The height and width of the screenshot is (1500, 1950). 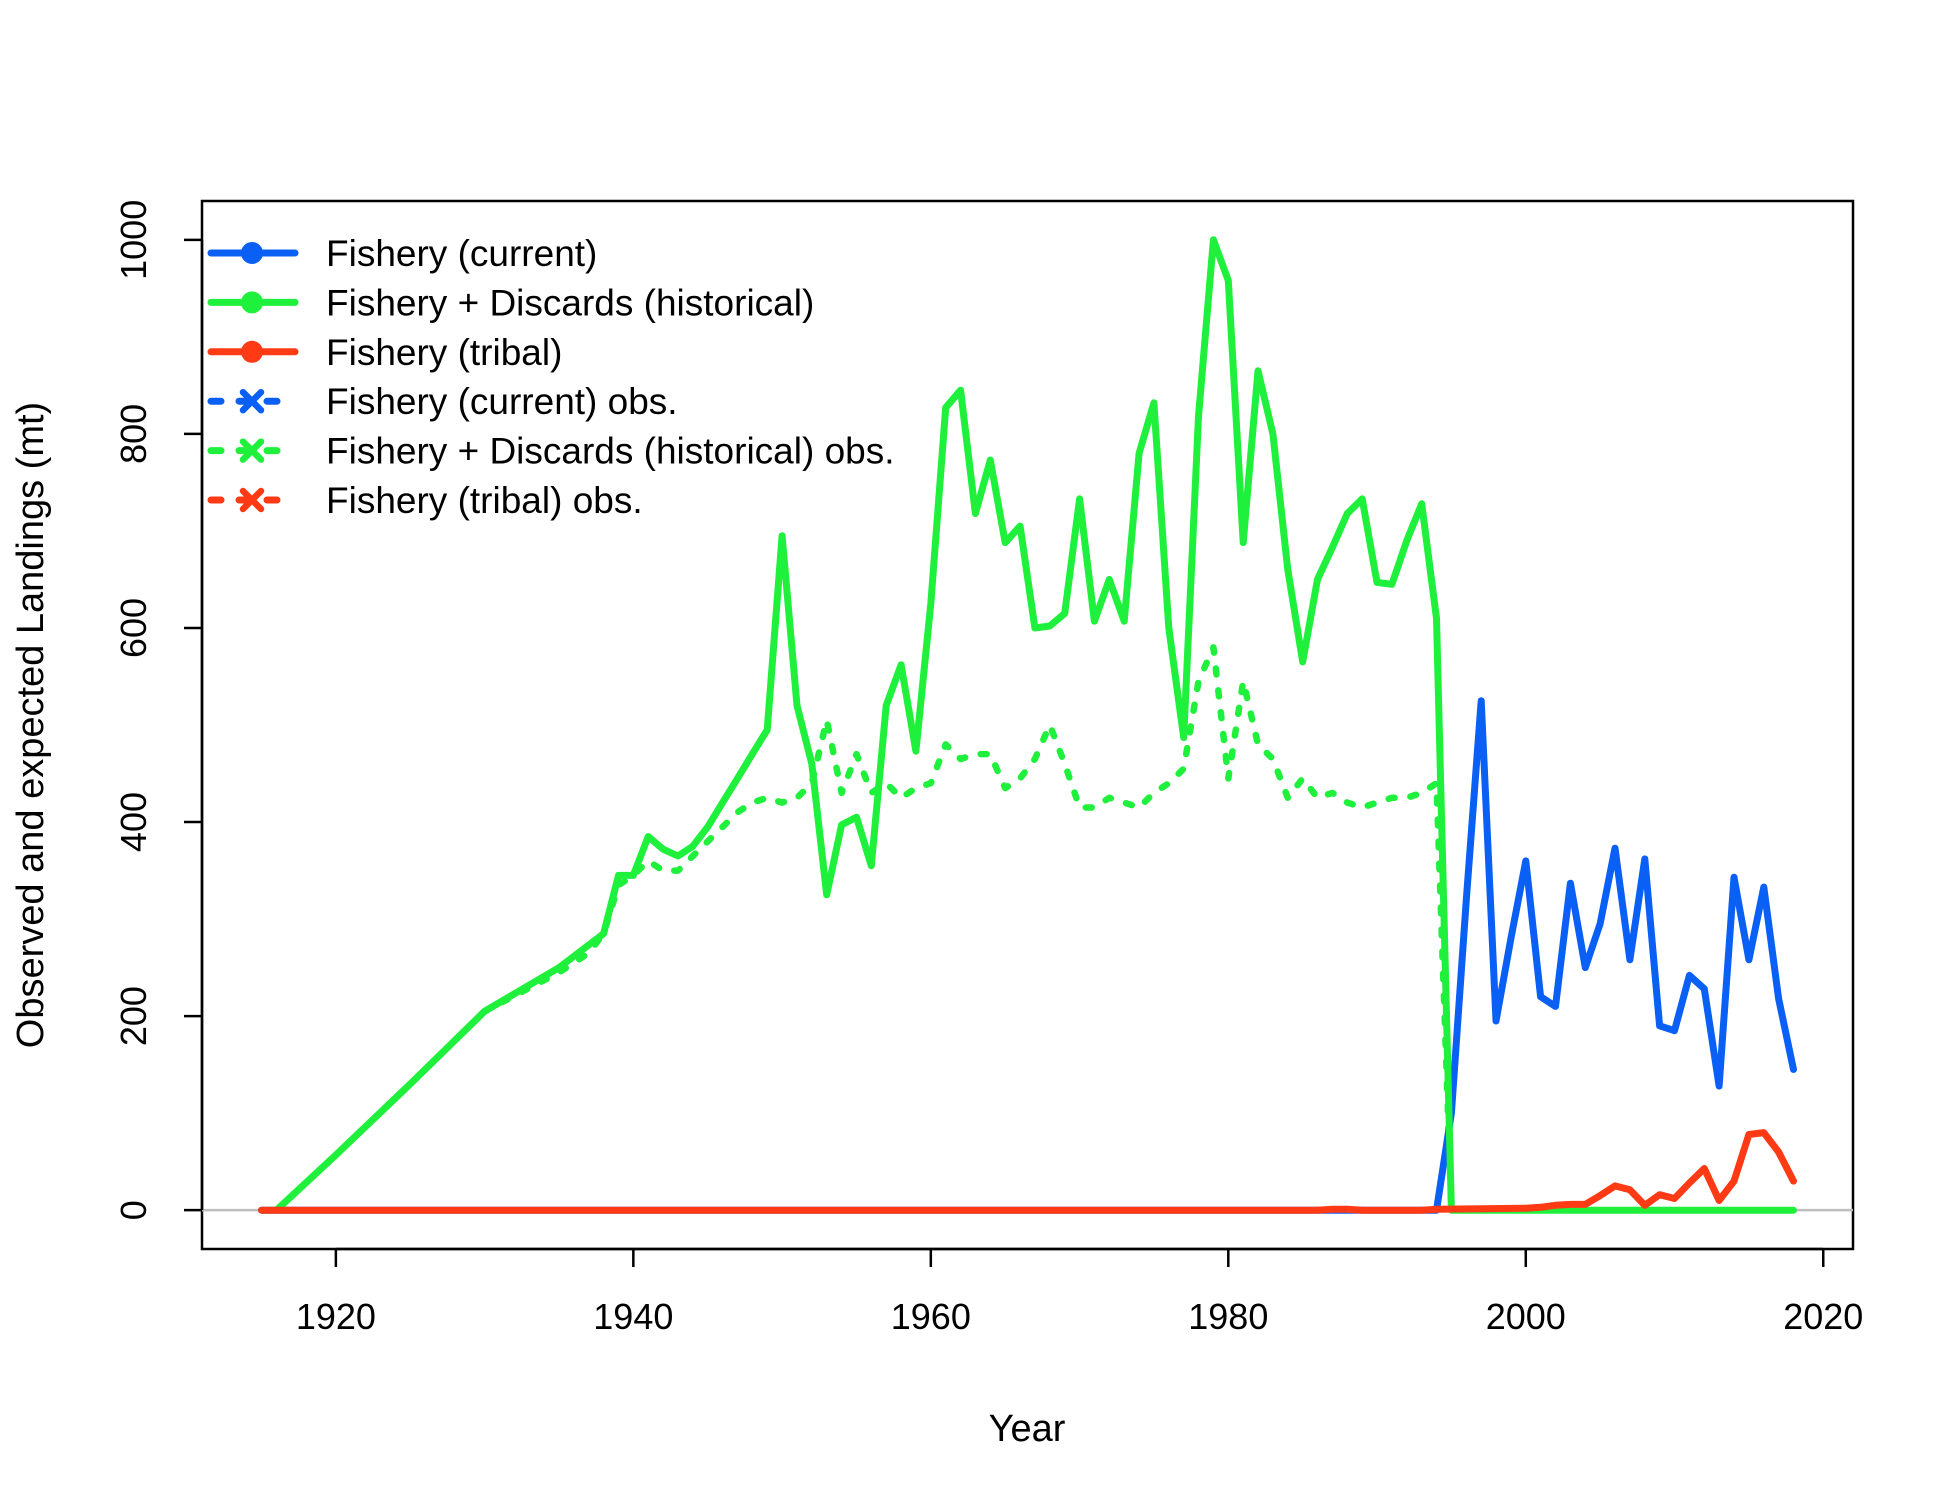 I want to click on x-tick-label: 1960, so click(x=931, y=1316).